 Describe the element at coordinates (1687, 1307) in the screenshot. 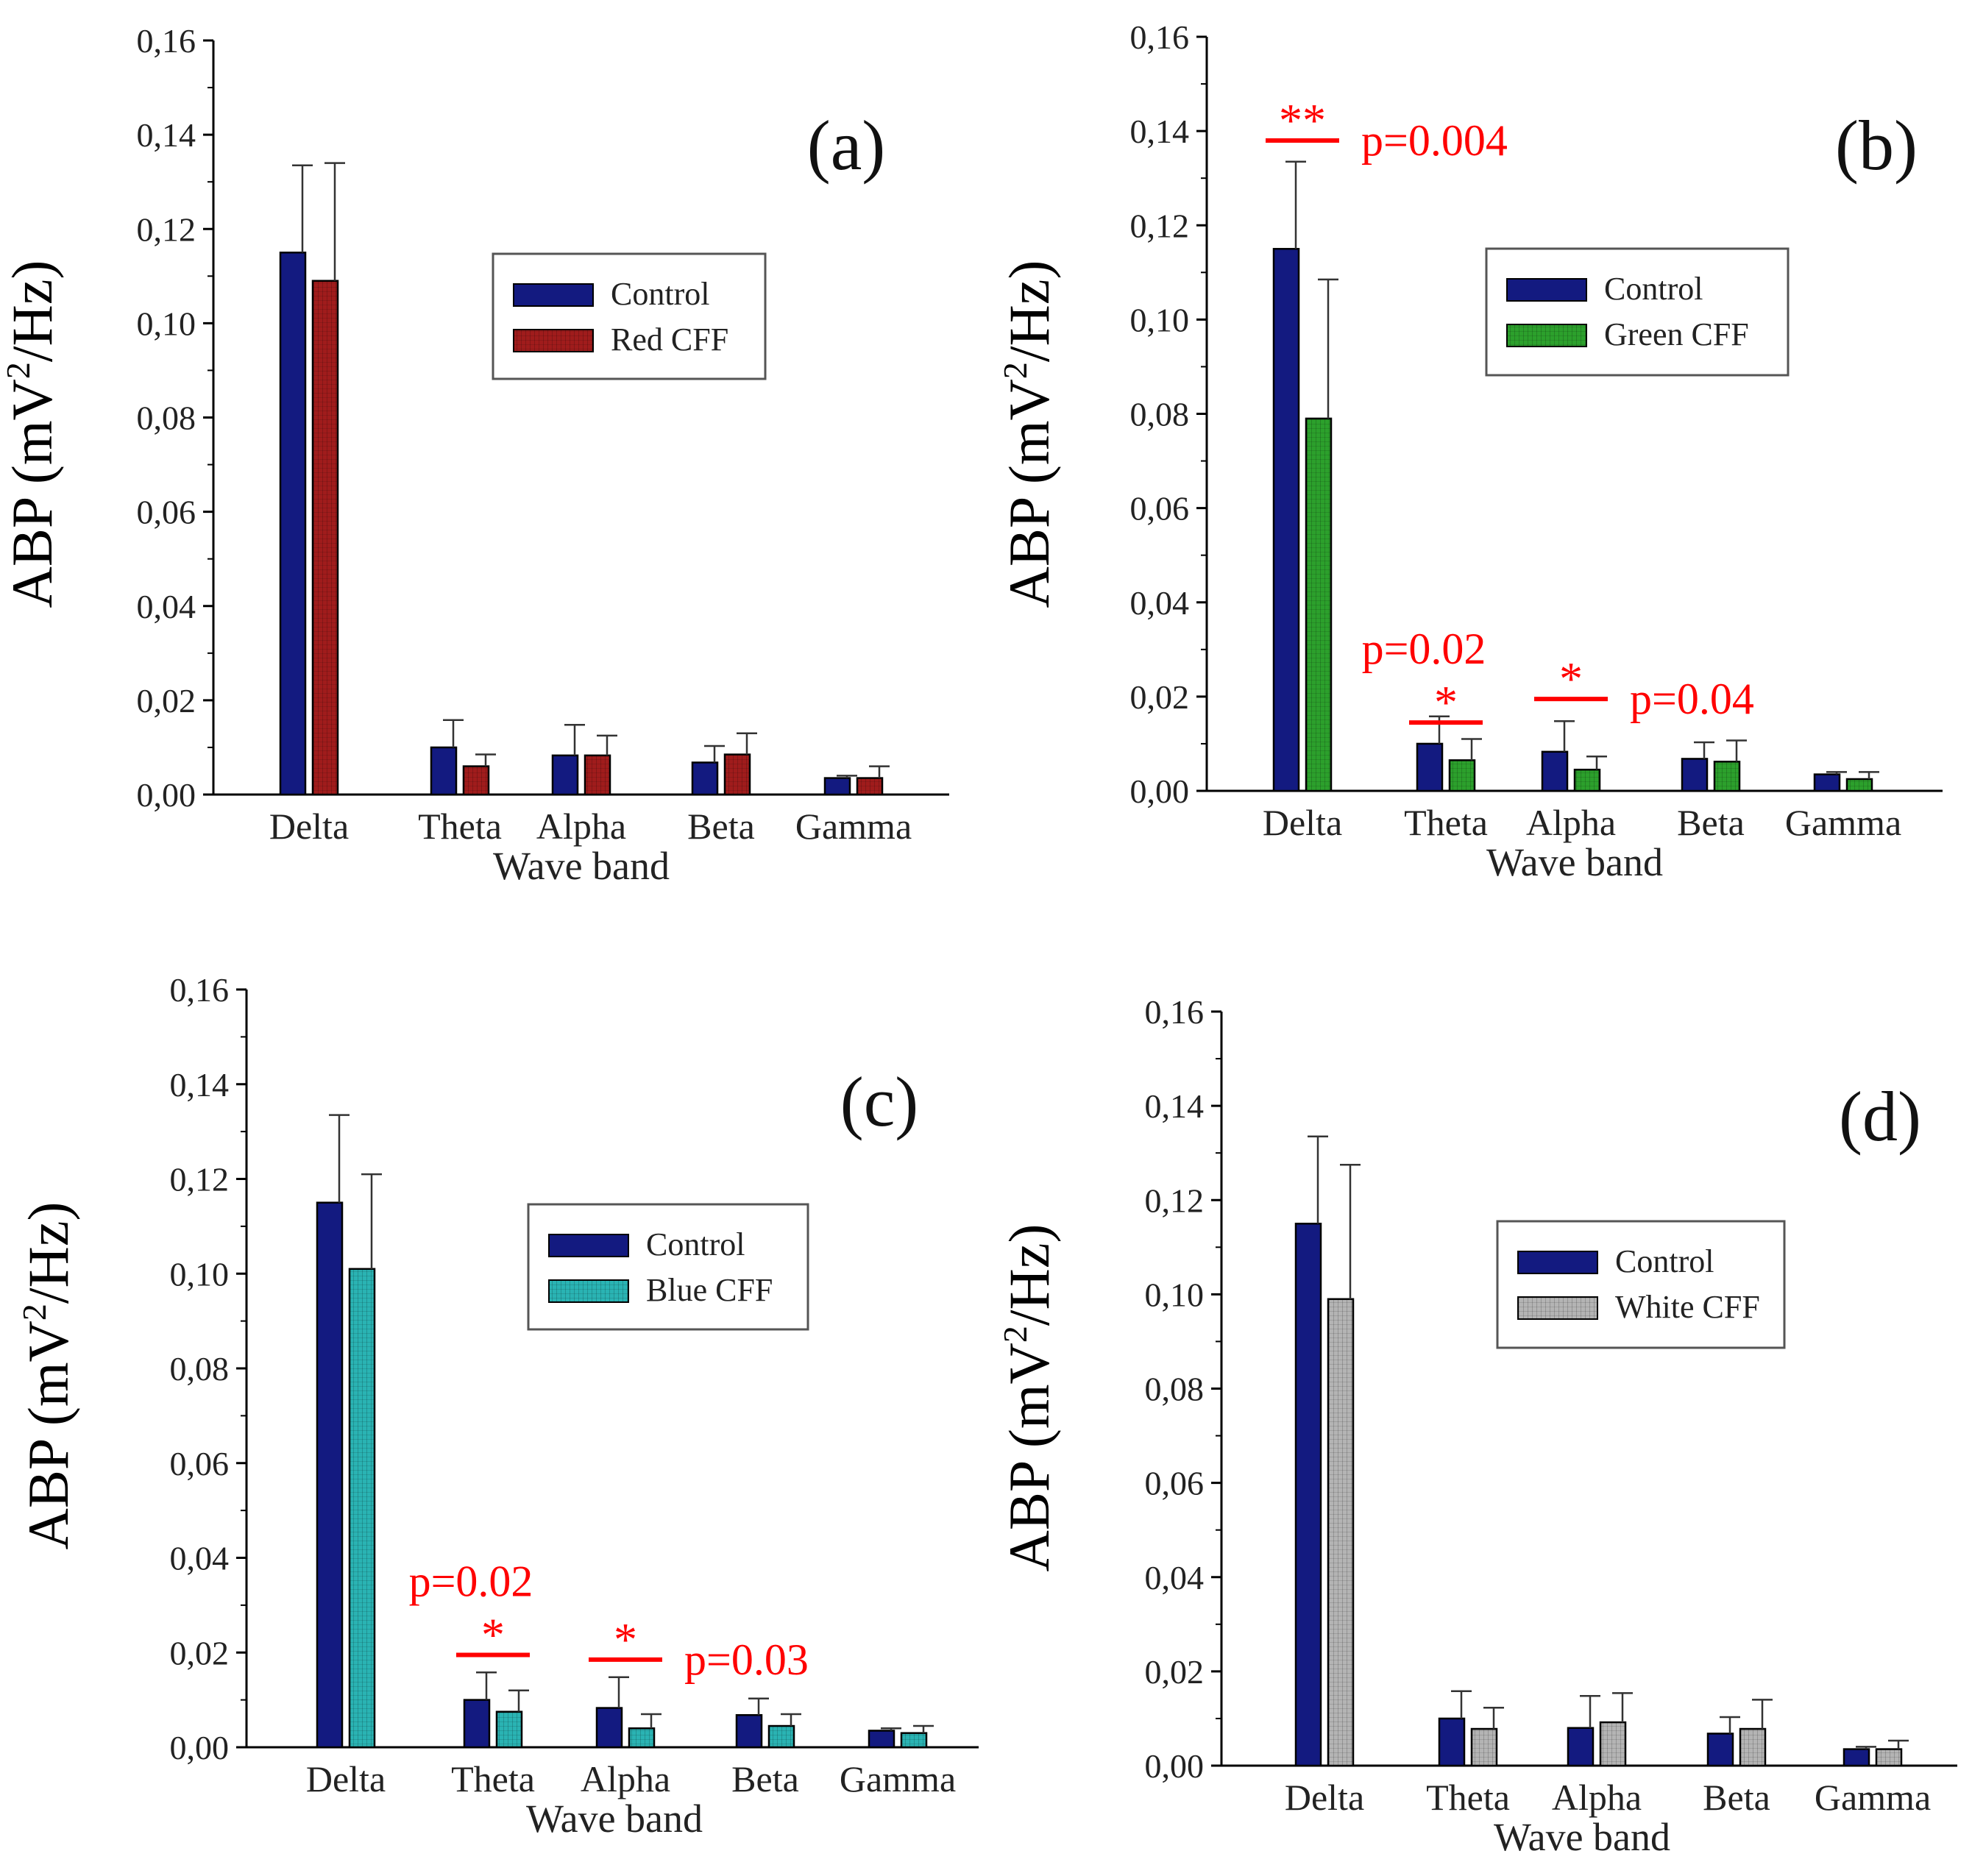

I see `legend-label: White CFF` at that location.